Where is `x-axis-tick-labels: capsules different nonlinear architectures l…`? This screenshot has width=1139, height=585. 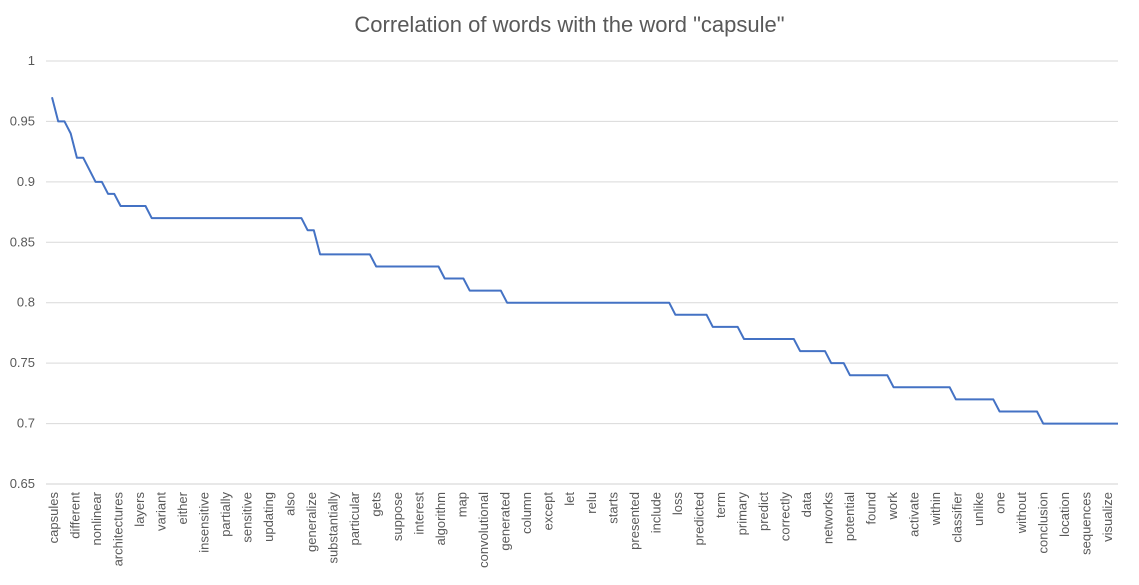
x-axis-tick-labels: capsules different nonlinear architectures l… is located at coordinates (580, 529).